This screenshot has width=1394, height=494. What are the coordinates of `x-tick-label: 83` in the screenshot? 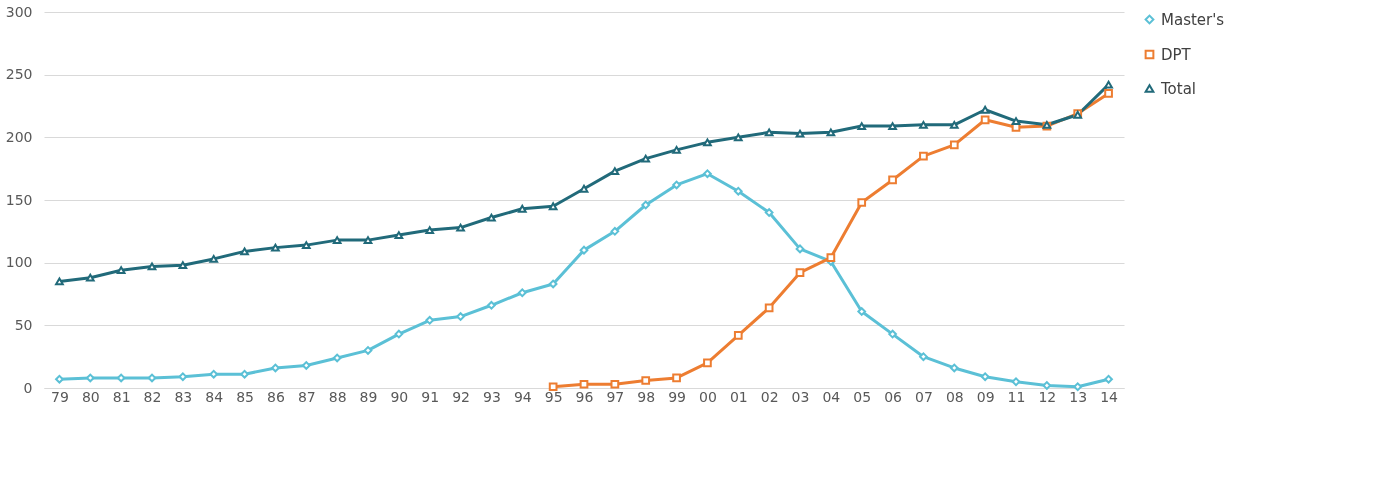 It's located at (183, 396).